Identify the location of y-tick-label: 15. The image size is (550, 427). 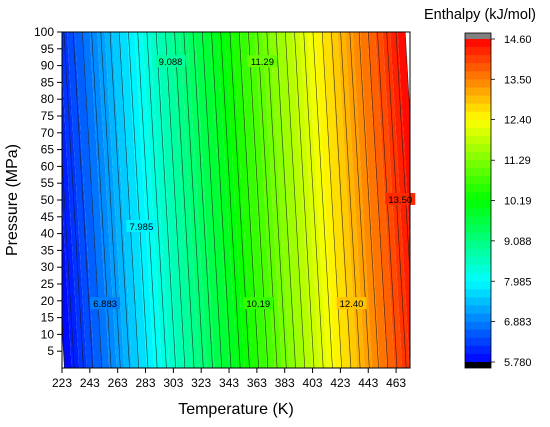
(48, 318).